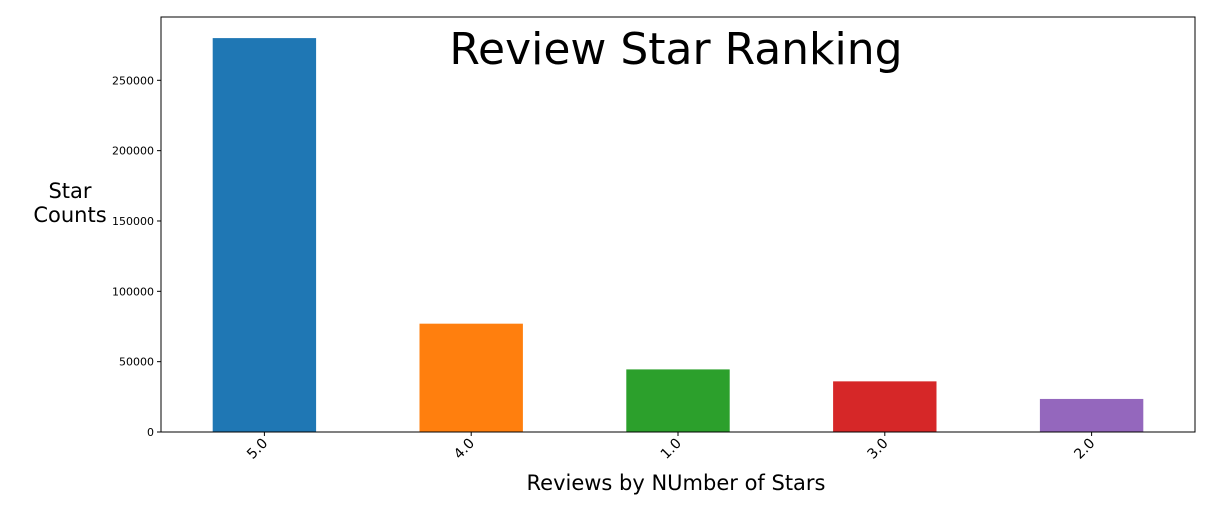 The image size is (1230, 514). I want to click on y-tick-label: 50000, so click(136, 362).